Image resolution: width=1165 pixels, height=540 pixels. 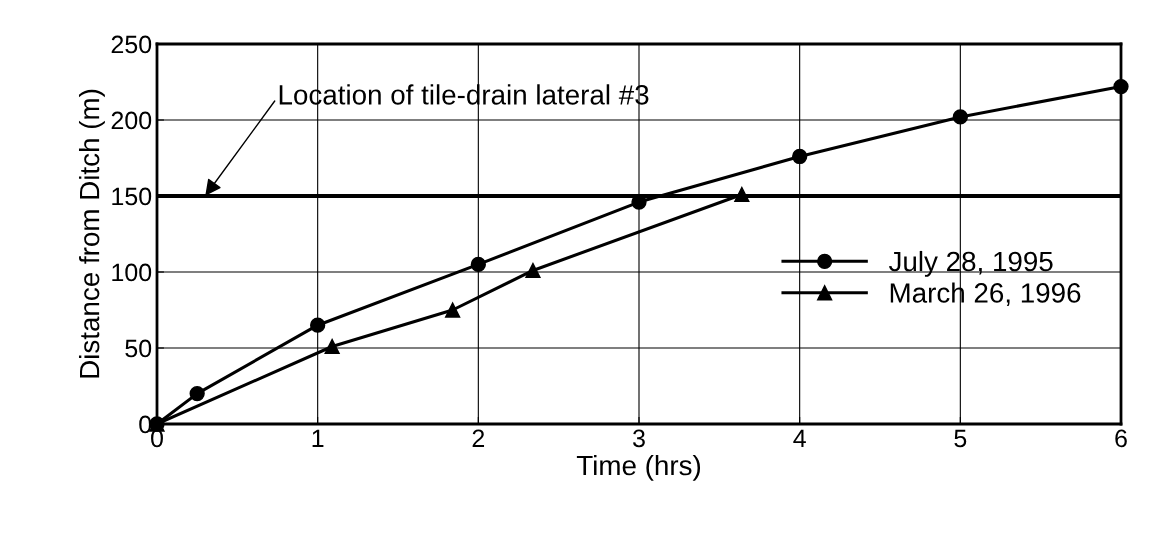 What do you see at coordinates (638, 467) in the screenshot?
I see `x-axis-title: Time (hrs)` at bounding box center [638, 467].